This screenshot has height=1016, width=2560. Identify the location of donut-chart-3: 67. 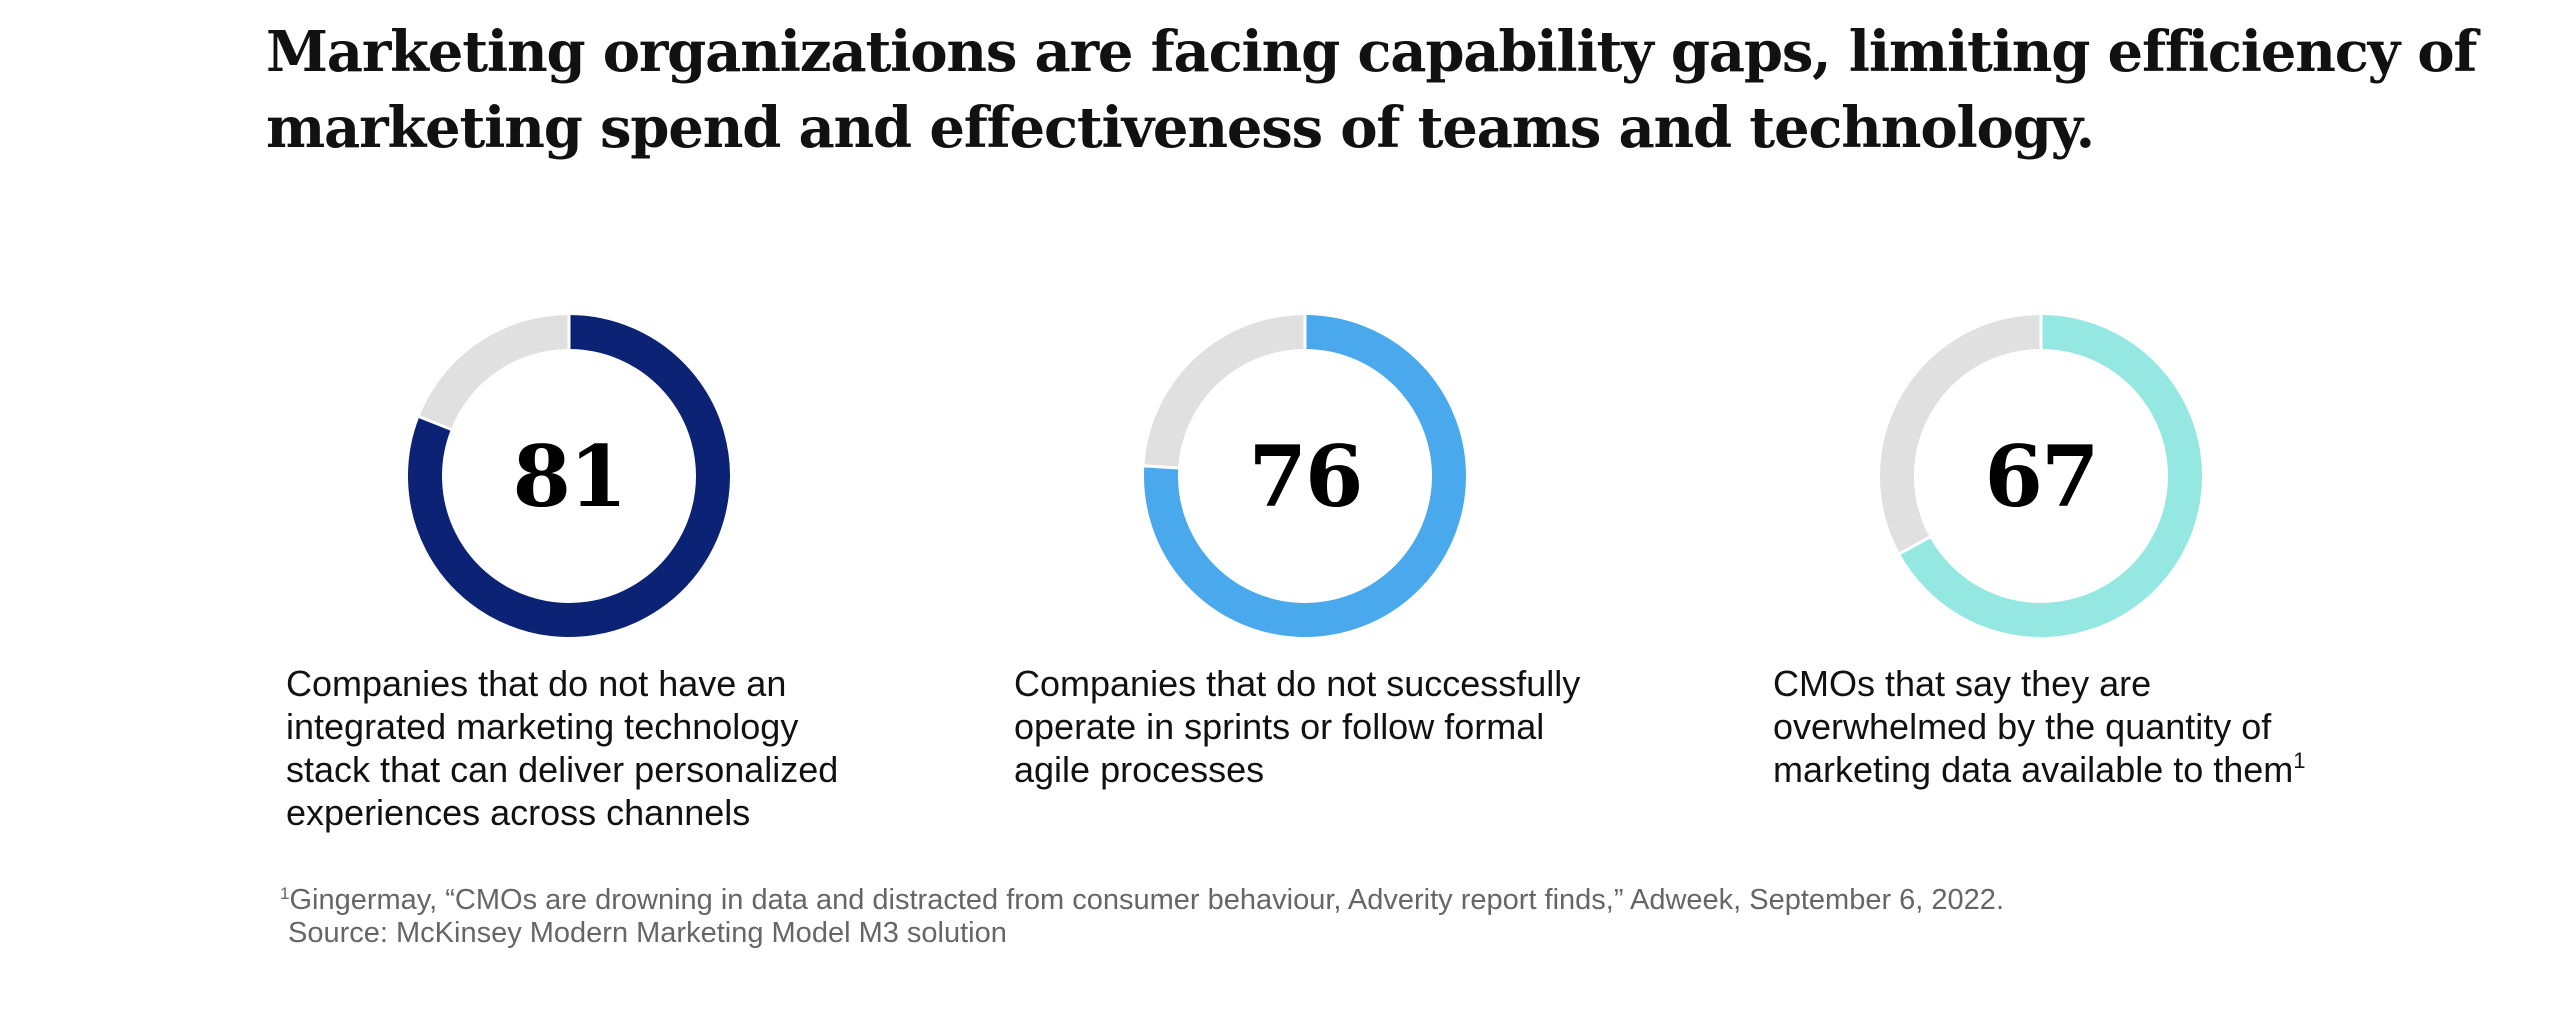
(2041, 475).